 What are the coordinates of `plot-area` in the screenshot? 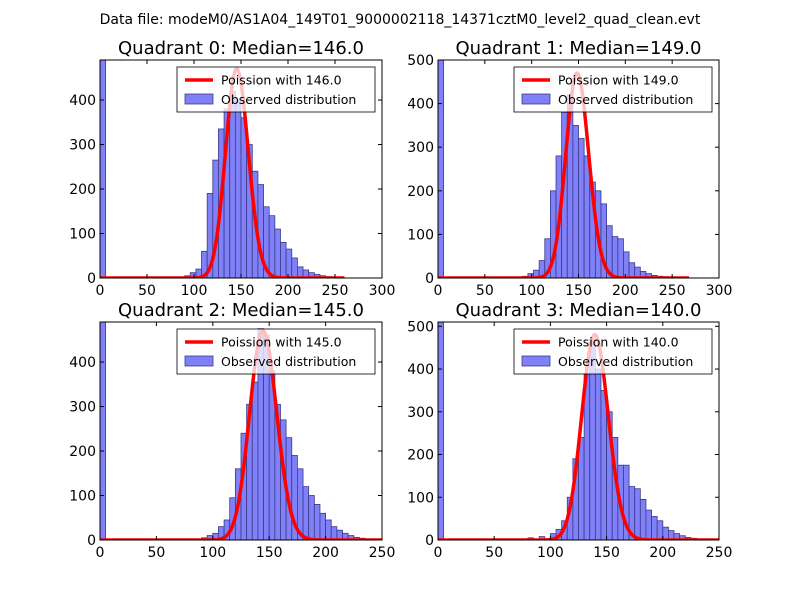 It's located at (241, 431).